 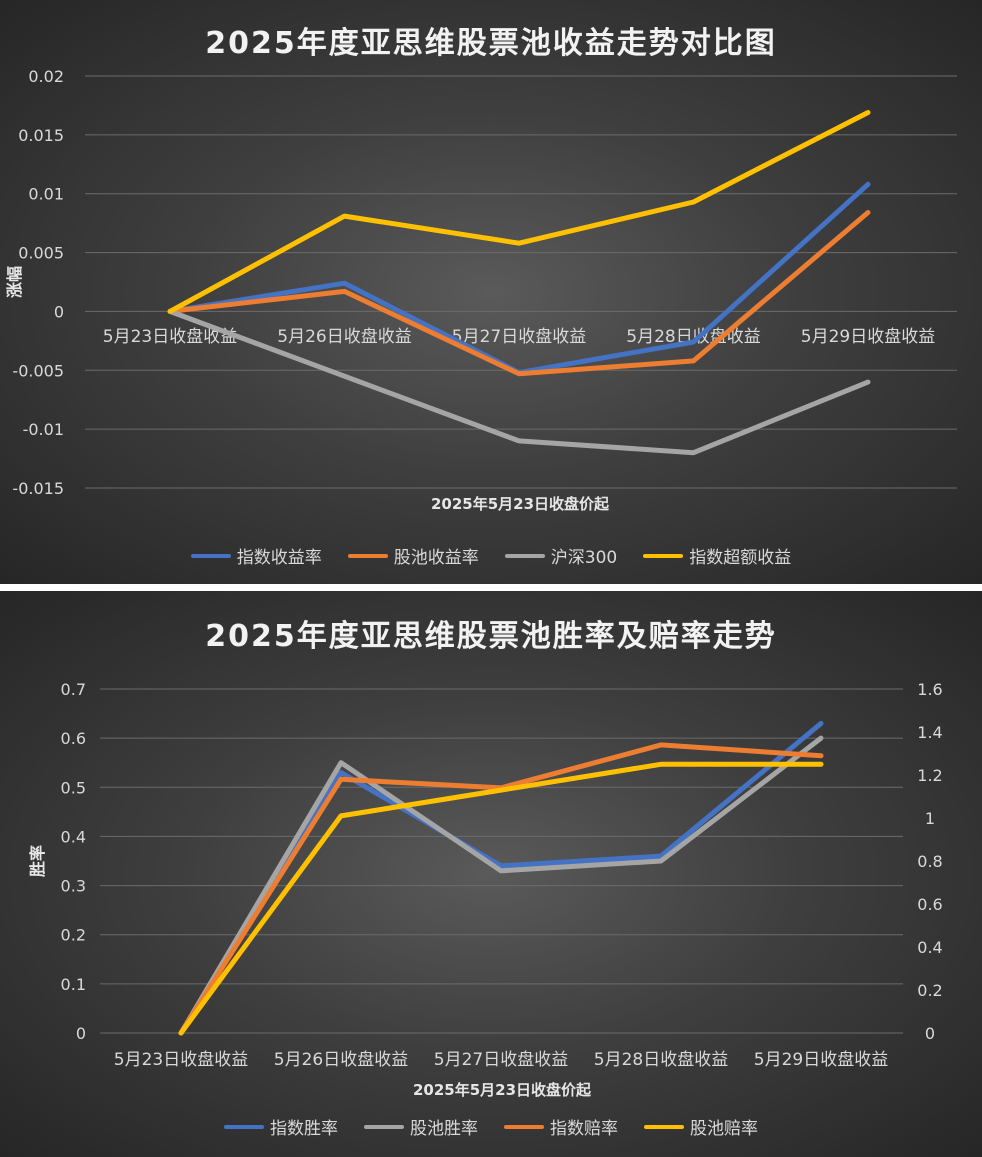 What do you see at coordinates (929, 990) in the screenshot?
I see `y2-tick-label: 0.2` at bounding box center [929, 990].